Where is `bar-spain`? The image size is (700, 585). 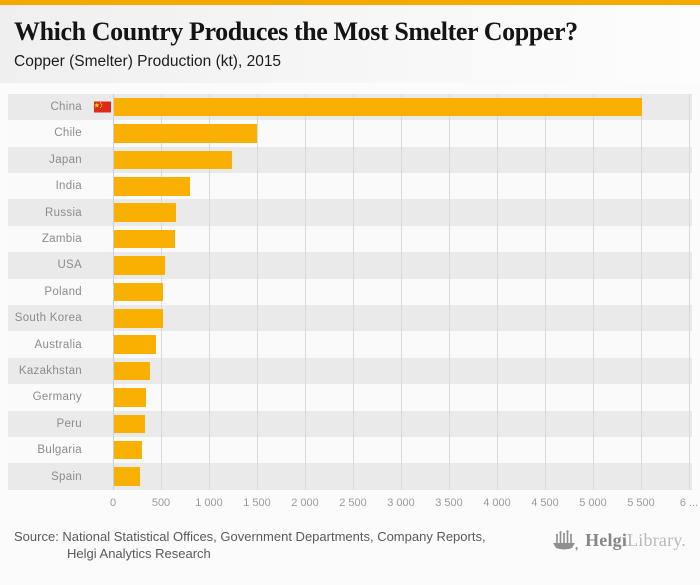
bar-spain is located at coordinates (127, 476).